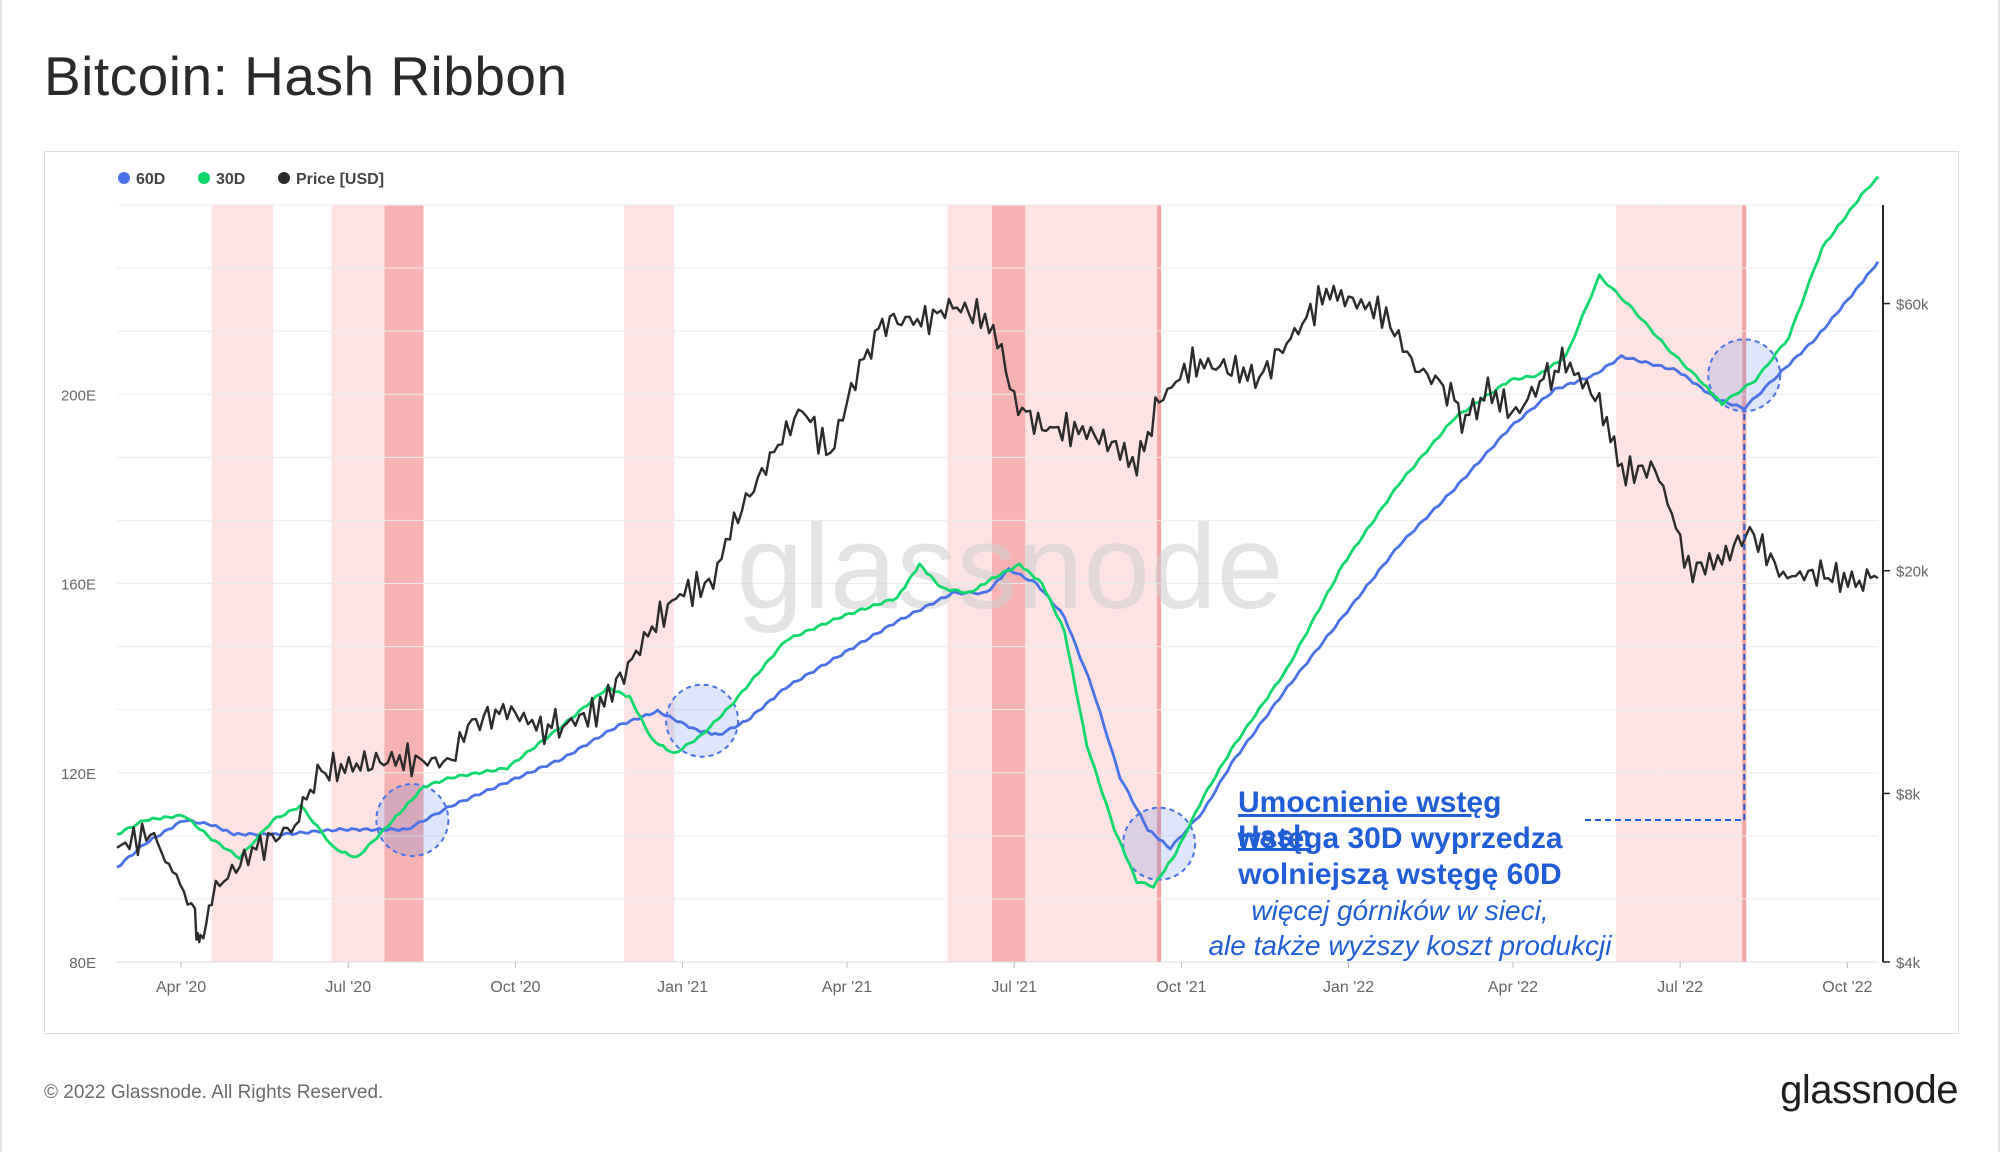  I want to click on annotation-line-2: wstęga 30D wyprzedza, so click(1400, 838).